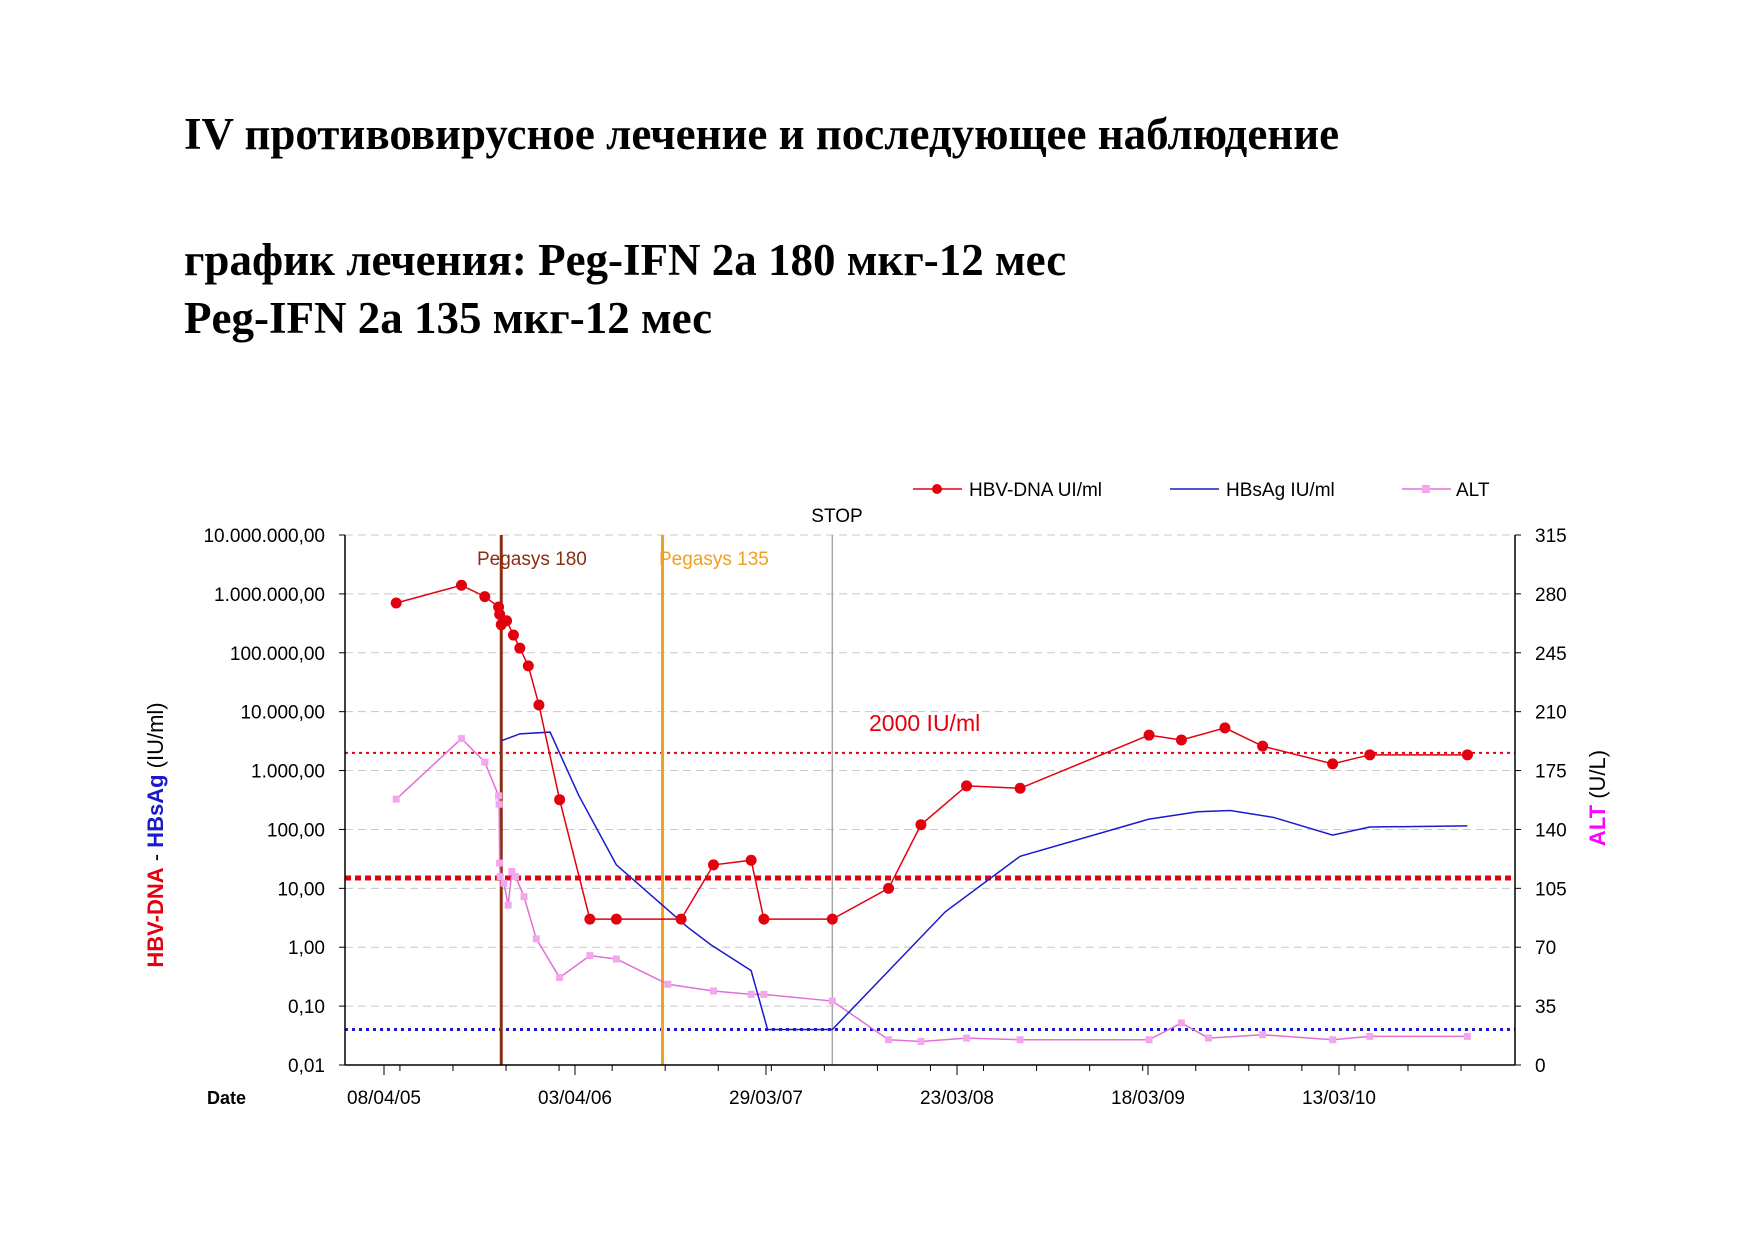 The image size is (1754, 1240). I want to click on legend-item-hbv-dna: HBV-DNA UI/ml, so click(1007, 490).